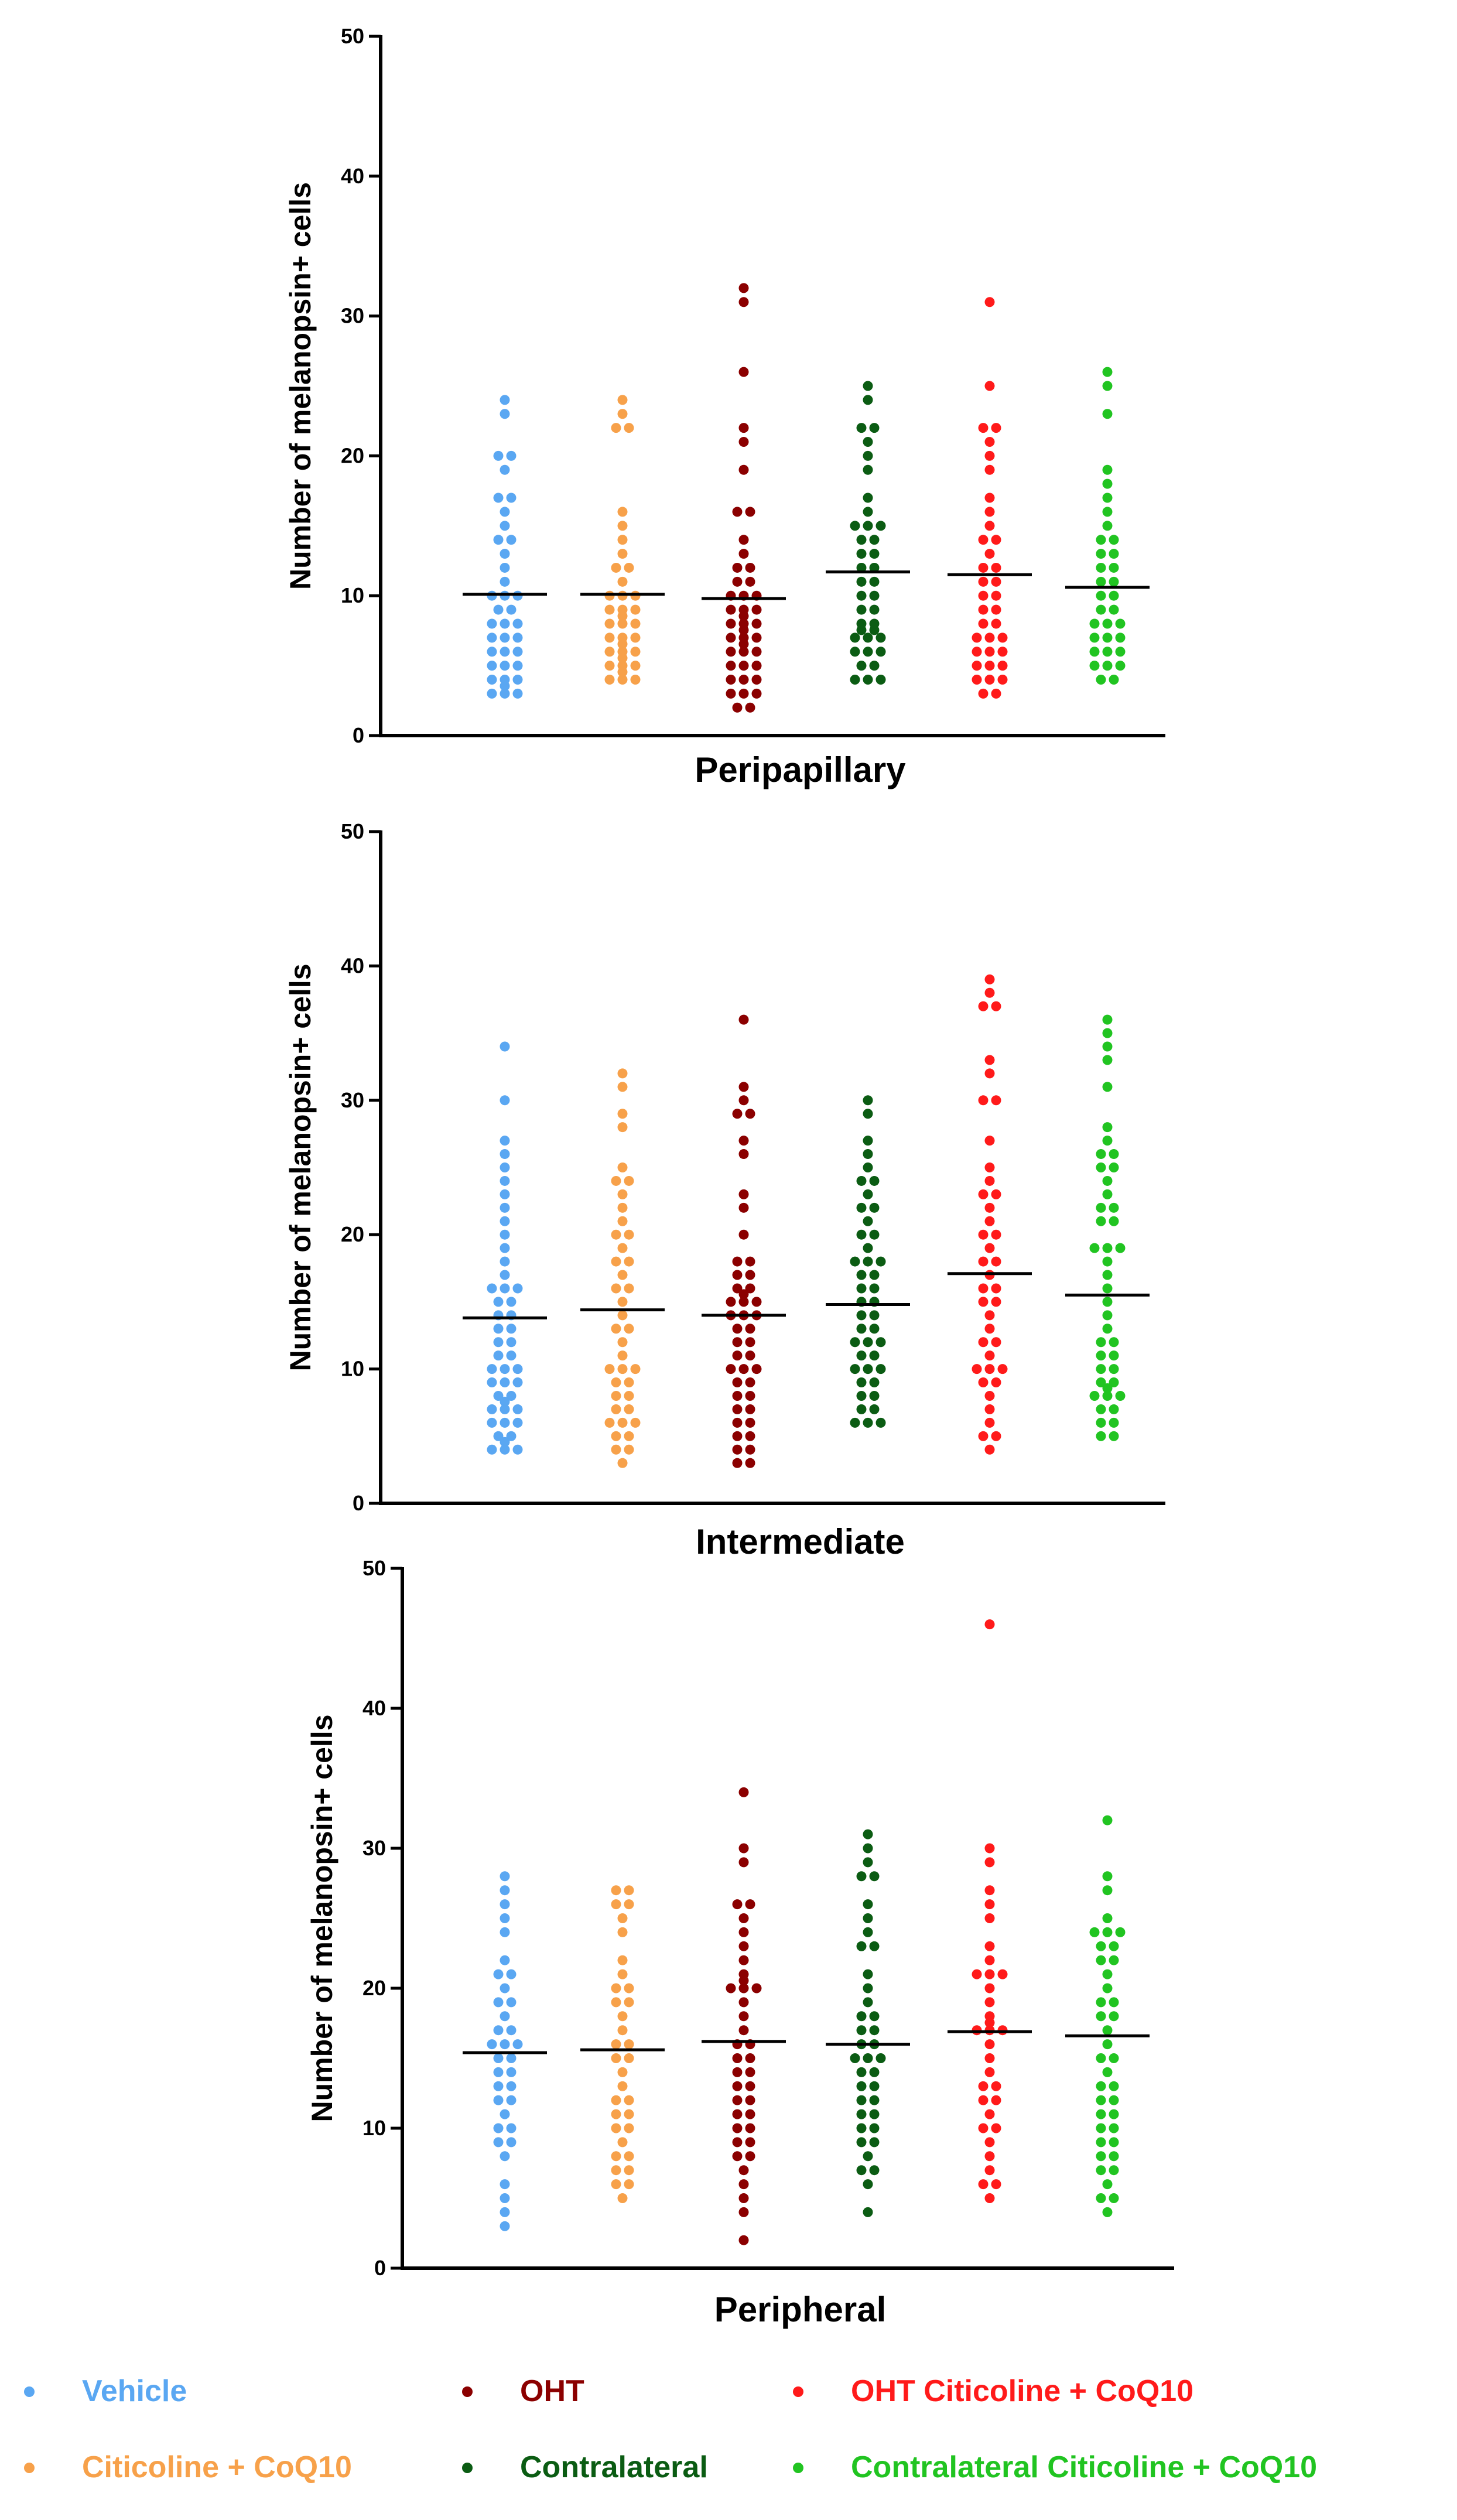 The width and height of the screenshot is (1457, 2520). I want to click on series-contralateral-citicoline-plus-coq10, so click(1107, 1227).